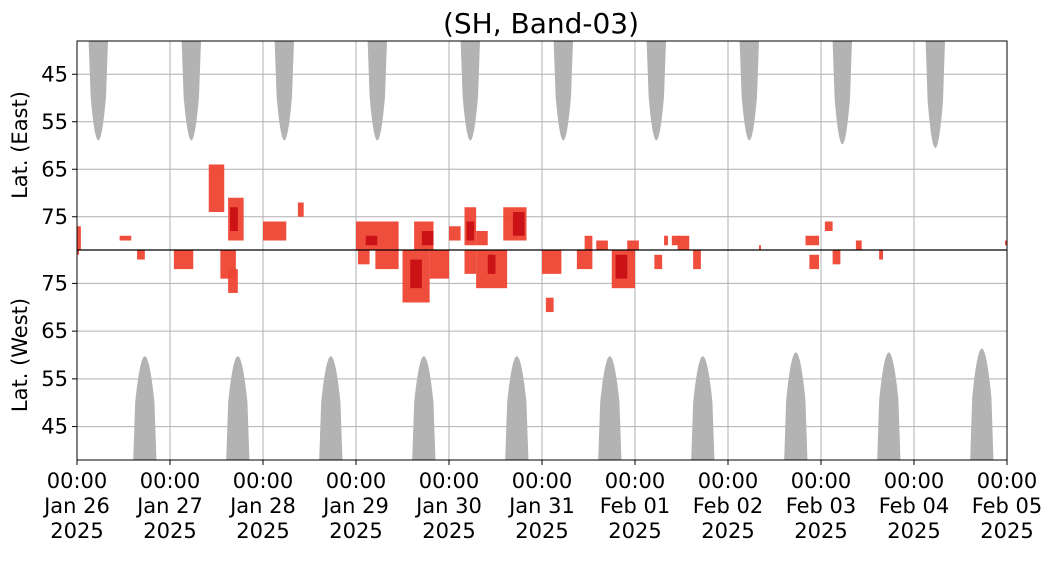  What do you see at coordinates (635, 481) in the screenshot?
I see `xtick-label-6-0: 00:00` at bounding box center [635, 481].